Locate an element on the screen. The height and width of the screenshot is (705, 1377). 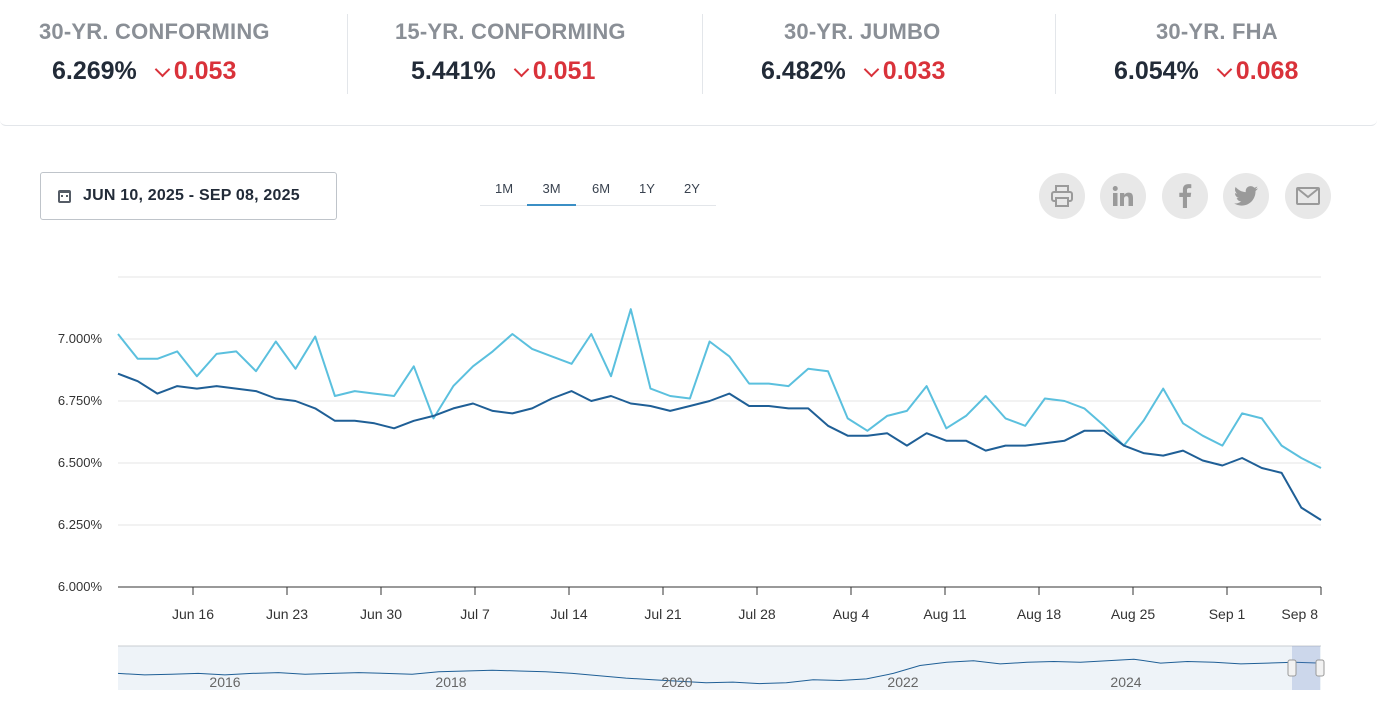
rate-value: 6.482% is located at coordinates (803, 71).